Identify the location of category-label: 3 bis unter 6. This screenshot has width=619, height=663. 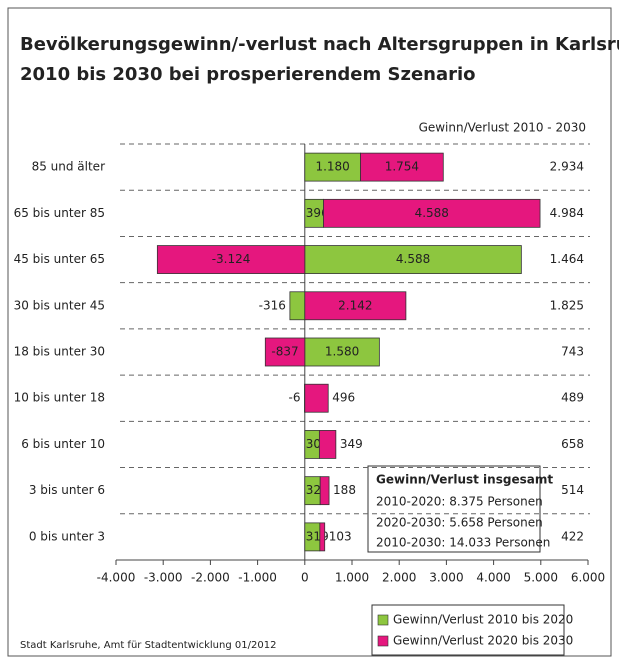
(67, 490).